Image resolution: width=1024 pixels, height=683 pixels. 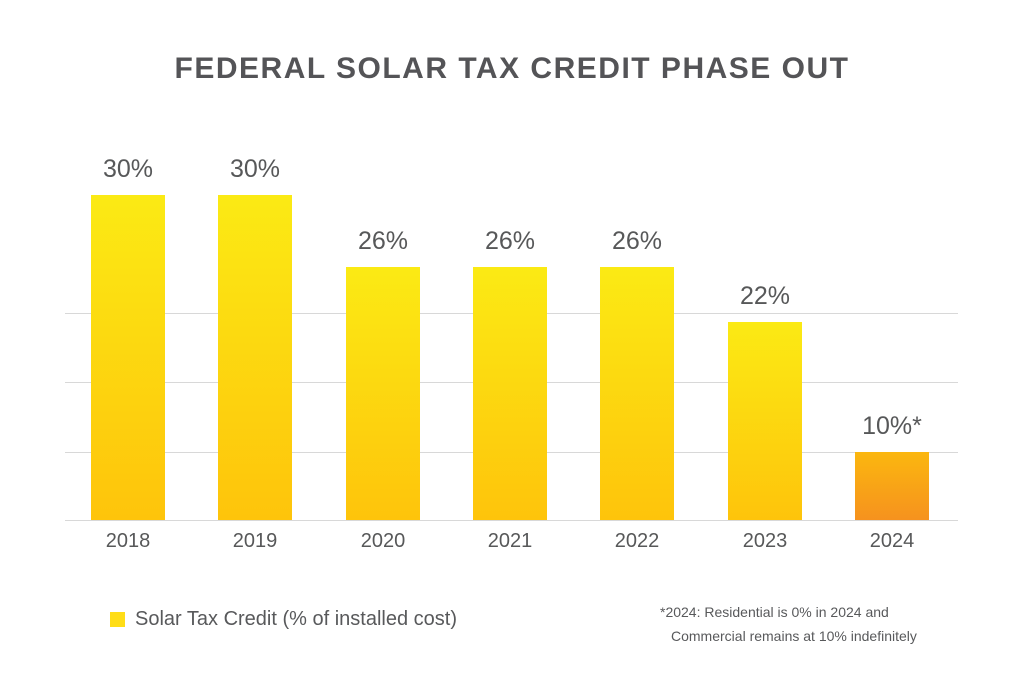 I want to click on value-label-2018: 30%, so click(x=128, y=169).